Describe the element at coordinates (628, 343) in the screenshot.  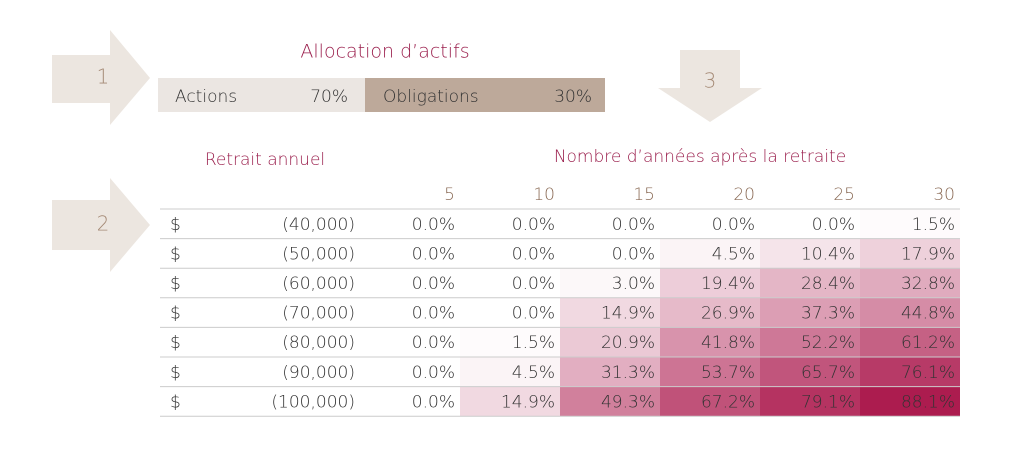
I see `cell: 20.9%` at that location.